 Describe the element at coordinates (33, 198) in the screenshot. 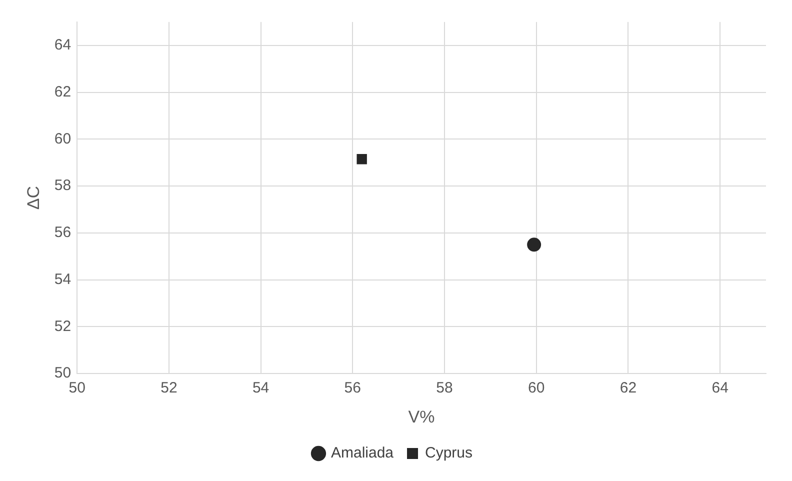

I see `y-axis-title: ΔC` at that location.